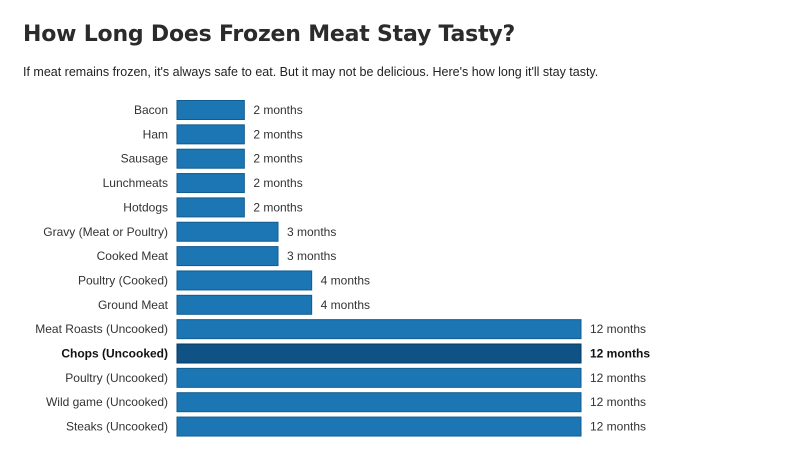  I want to click on category-label: Meat Roasts (Uncooked), so click(101, 329).